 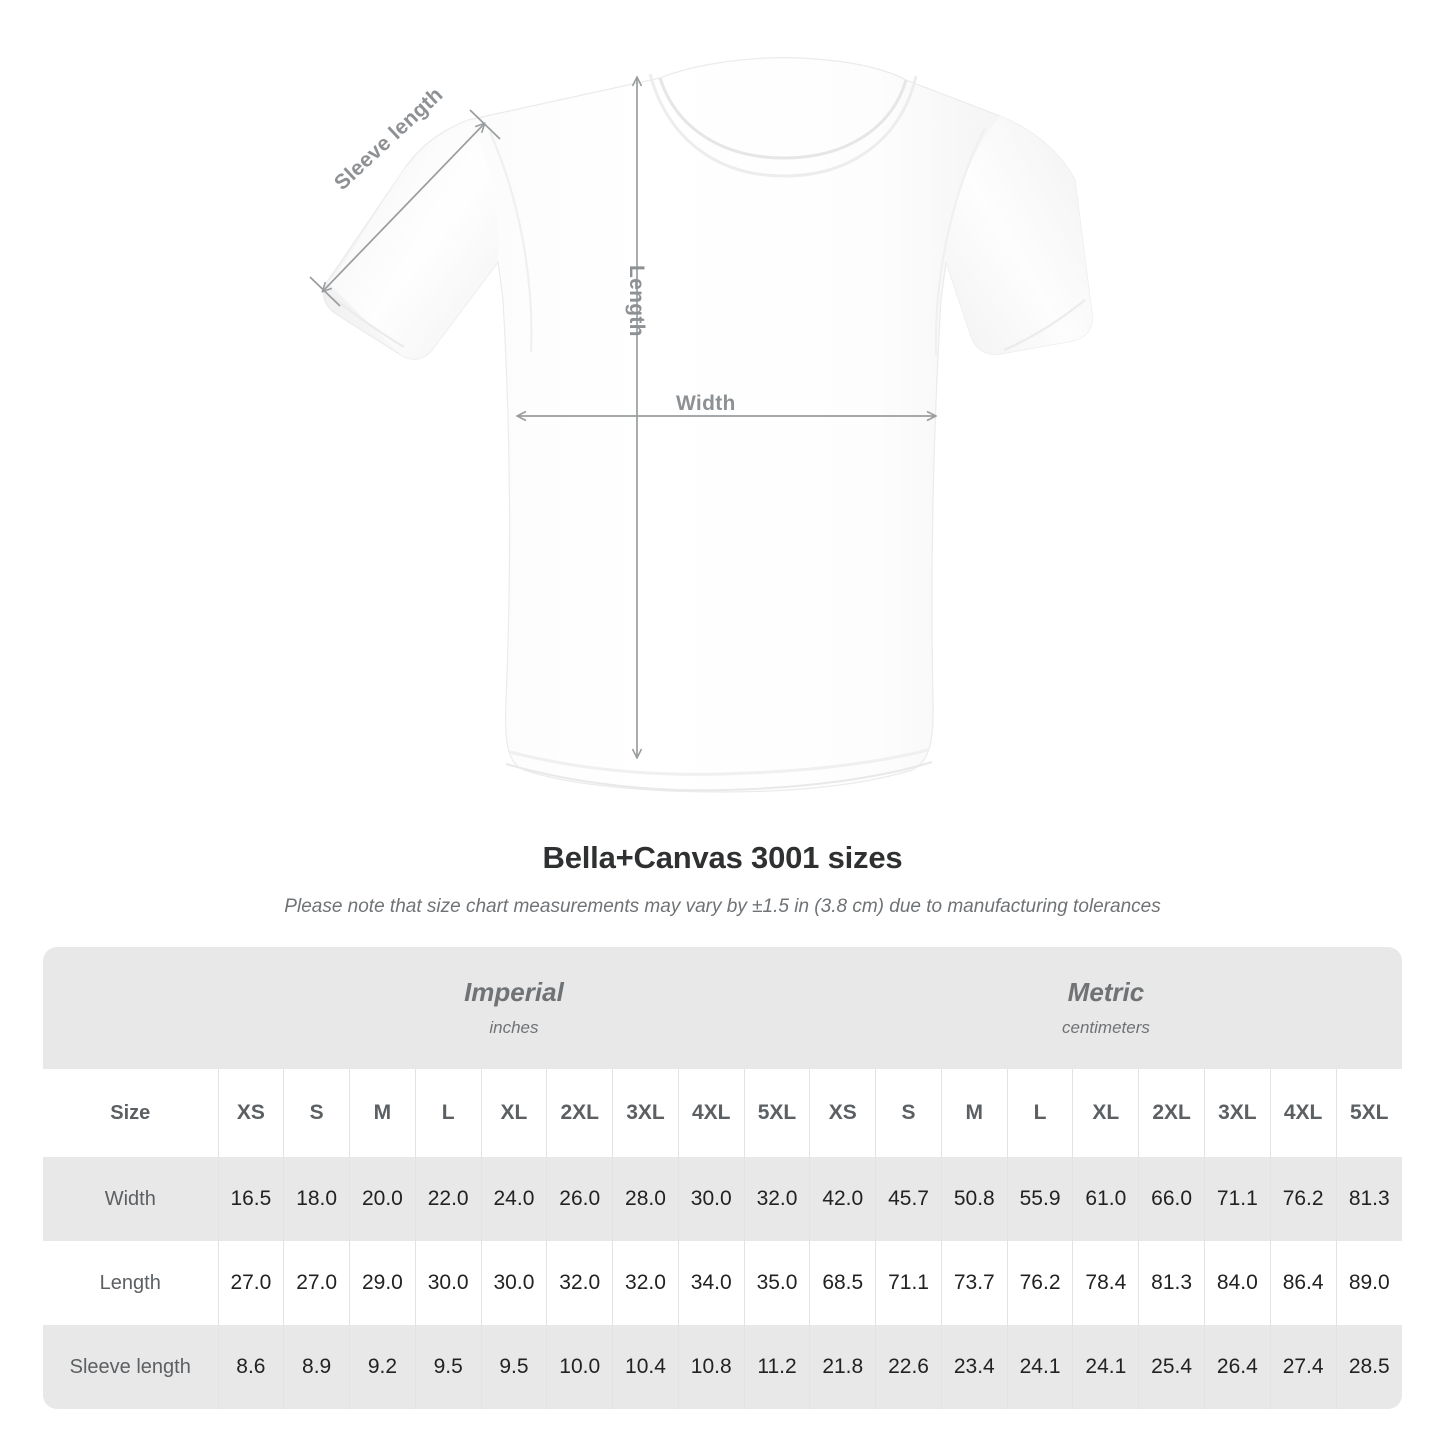 I want to click on header-size-S-10: S, so click(x=908, y=1113).